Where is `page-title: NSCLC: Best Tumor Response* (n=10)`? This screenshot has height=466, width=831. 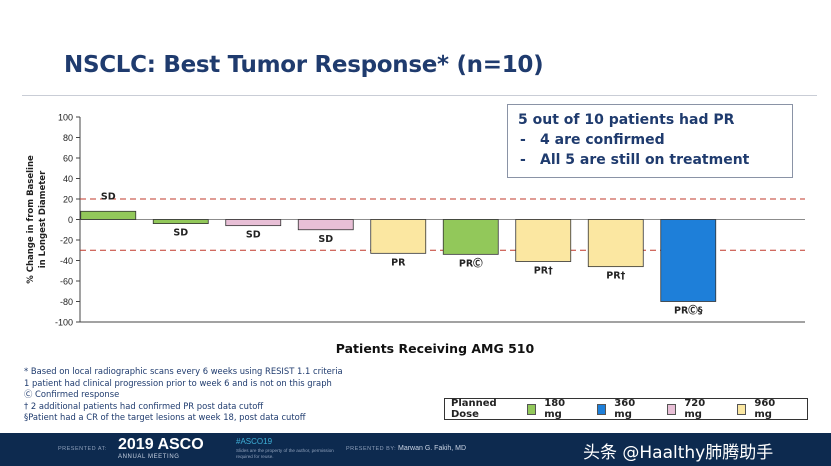
page-title: NSCLC: Best Tumor Response* (n=10) is located at coordinates (304, 65).